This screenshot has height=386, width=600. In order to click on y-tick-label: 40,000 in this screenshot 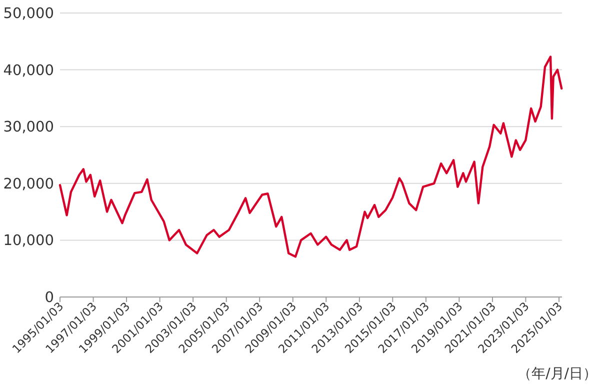, I will do `click(28, 70)`.